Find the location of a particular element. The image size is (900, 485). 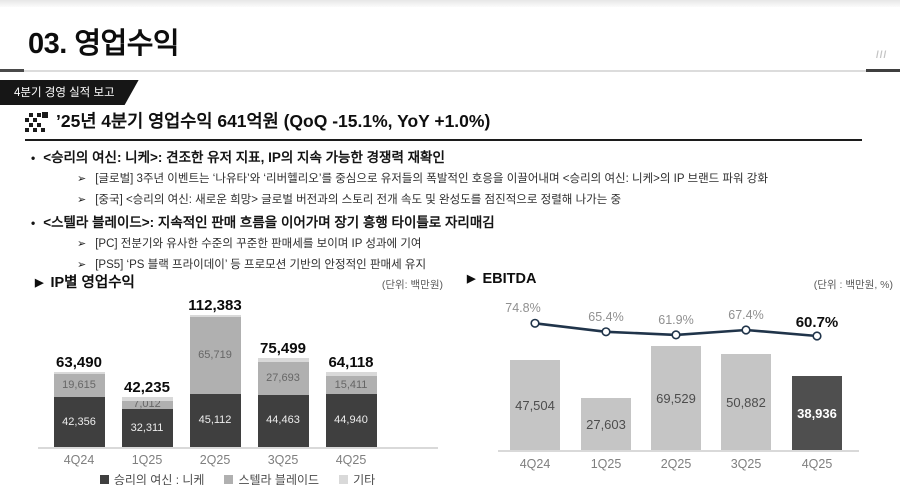

chart-ebitda-title: ▶ EBITDA is located at coordinates (501, 279).